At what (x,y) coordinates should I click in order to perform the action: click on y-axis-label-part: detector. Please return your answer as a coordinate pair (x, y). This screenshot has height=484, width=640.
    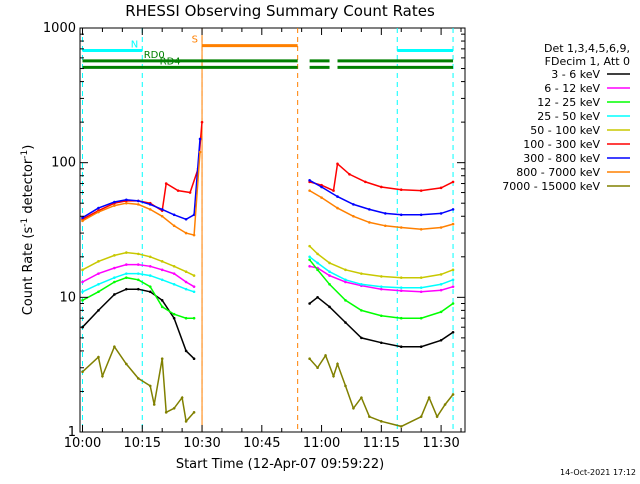
    Looking at the image, I should click on (28, 188).